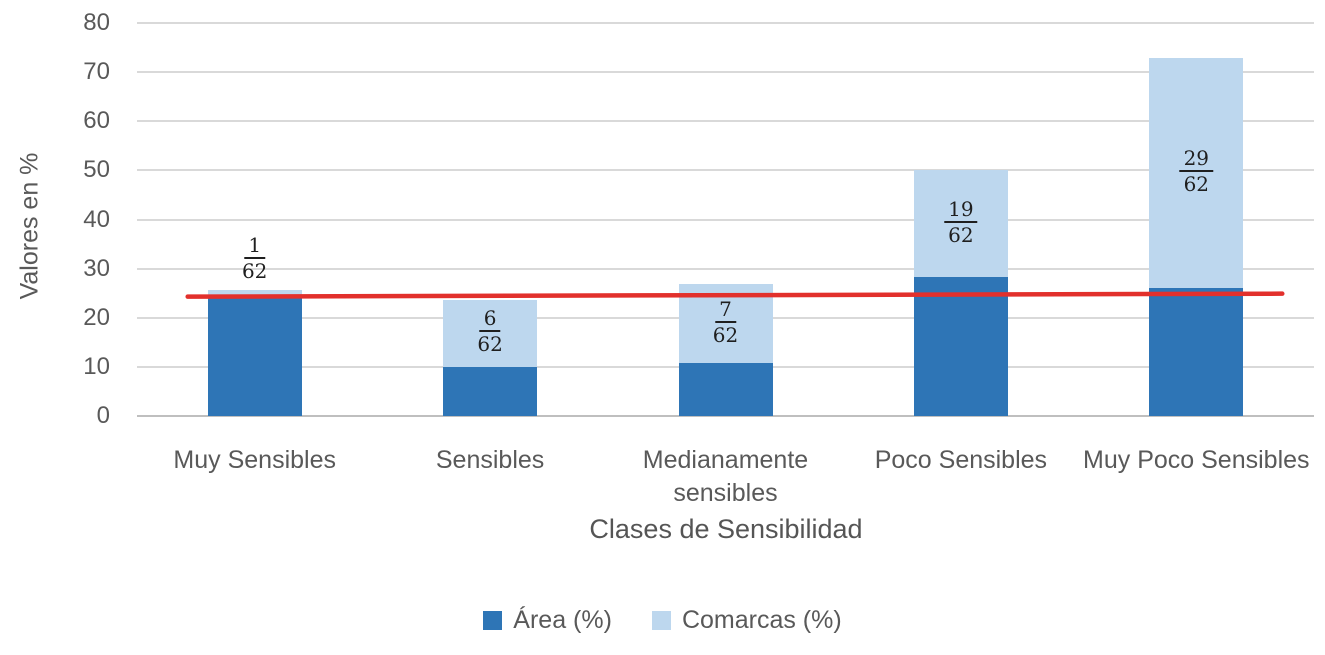  Describe the element at coordinates (1196, 460) in the screenshot. I see `x-category-label: Muy Poco Sensibles` at that location.